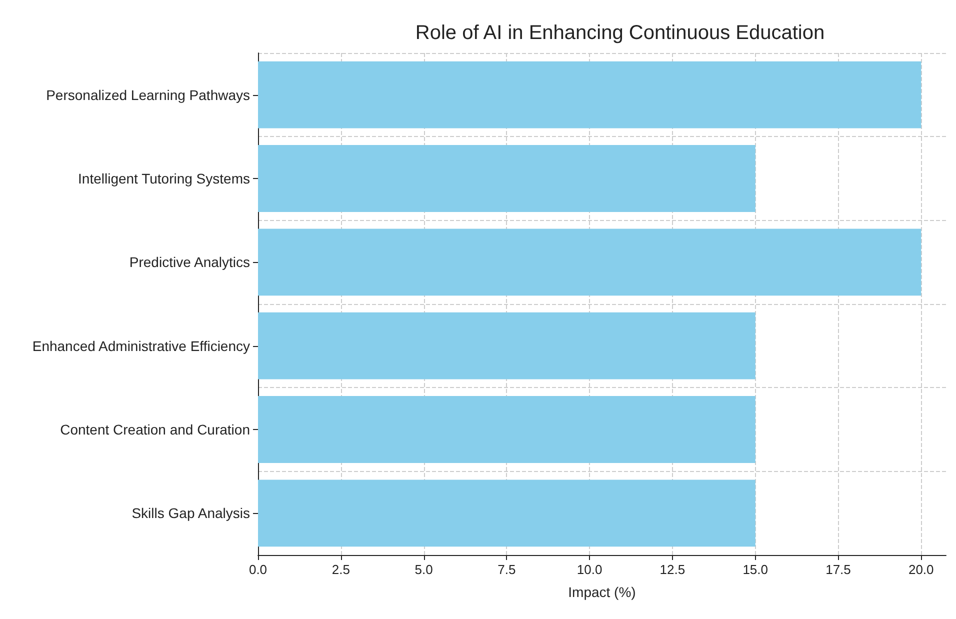 Image resolution: width=956 pixels, height=619 pixels. Describe the element at coordinates (755, 569) in the screenshot. I see `x-tick-label: 15.0` at that location.